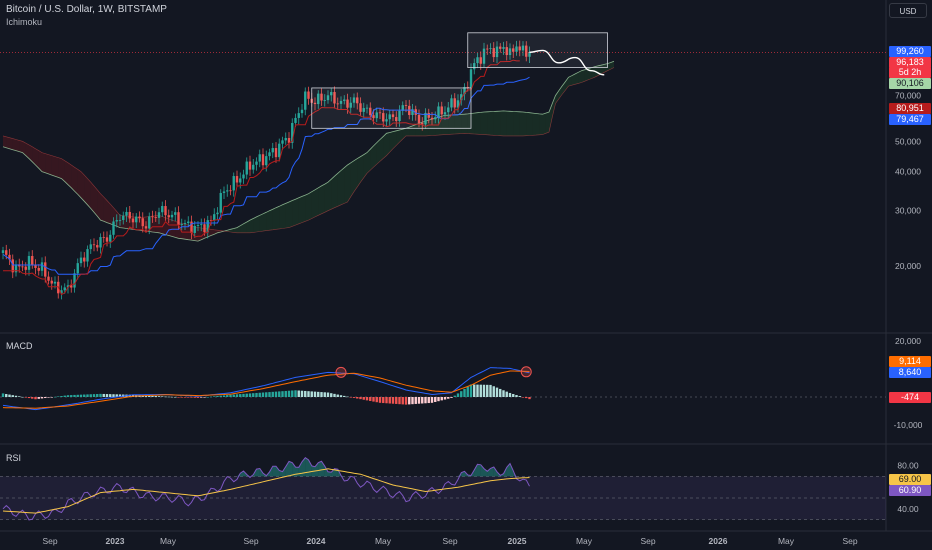 This screenshot has width=932, height=550. What do you see at coordinates (786, 541) in the screenshot?
I see `time-axis-label: May` at bounding box center [786, 541].